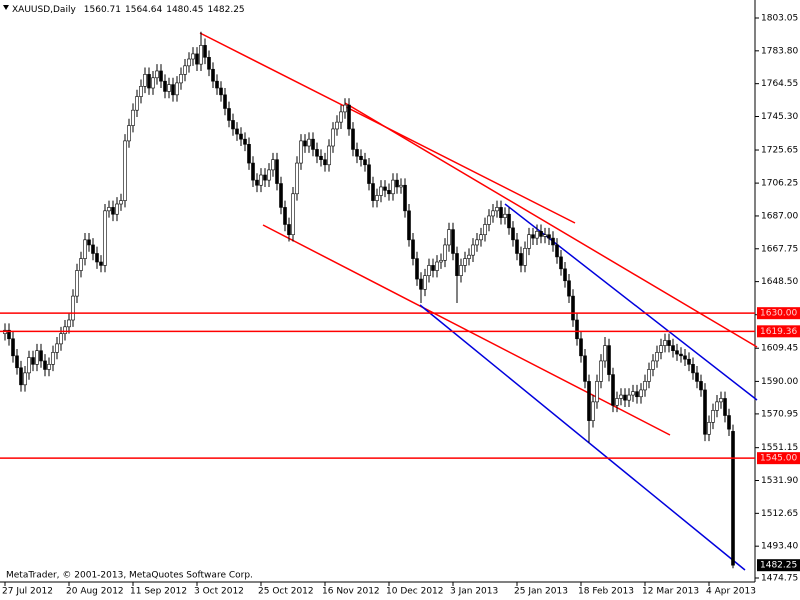  I want to click on y-tick-label: 1551.15, so click(779, 448).